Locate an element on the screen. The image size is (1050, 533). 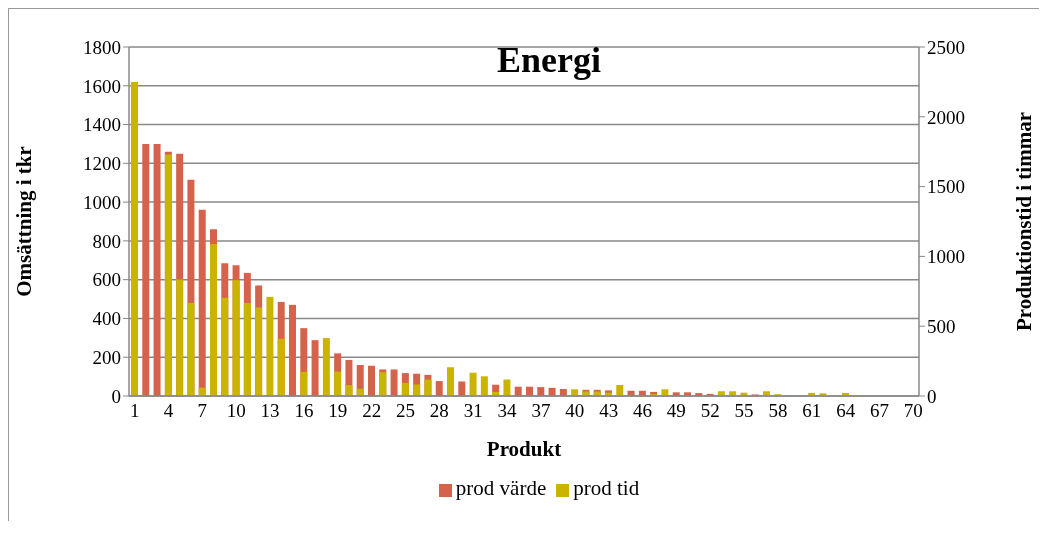
y-tick-label: 1800 is located at coordinates (102, 47).